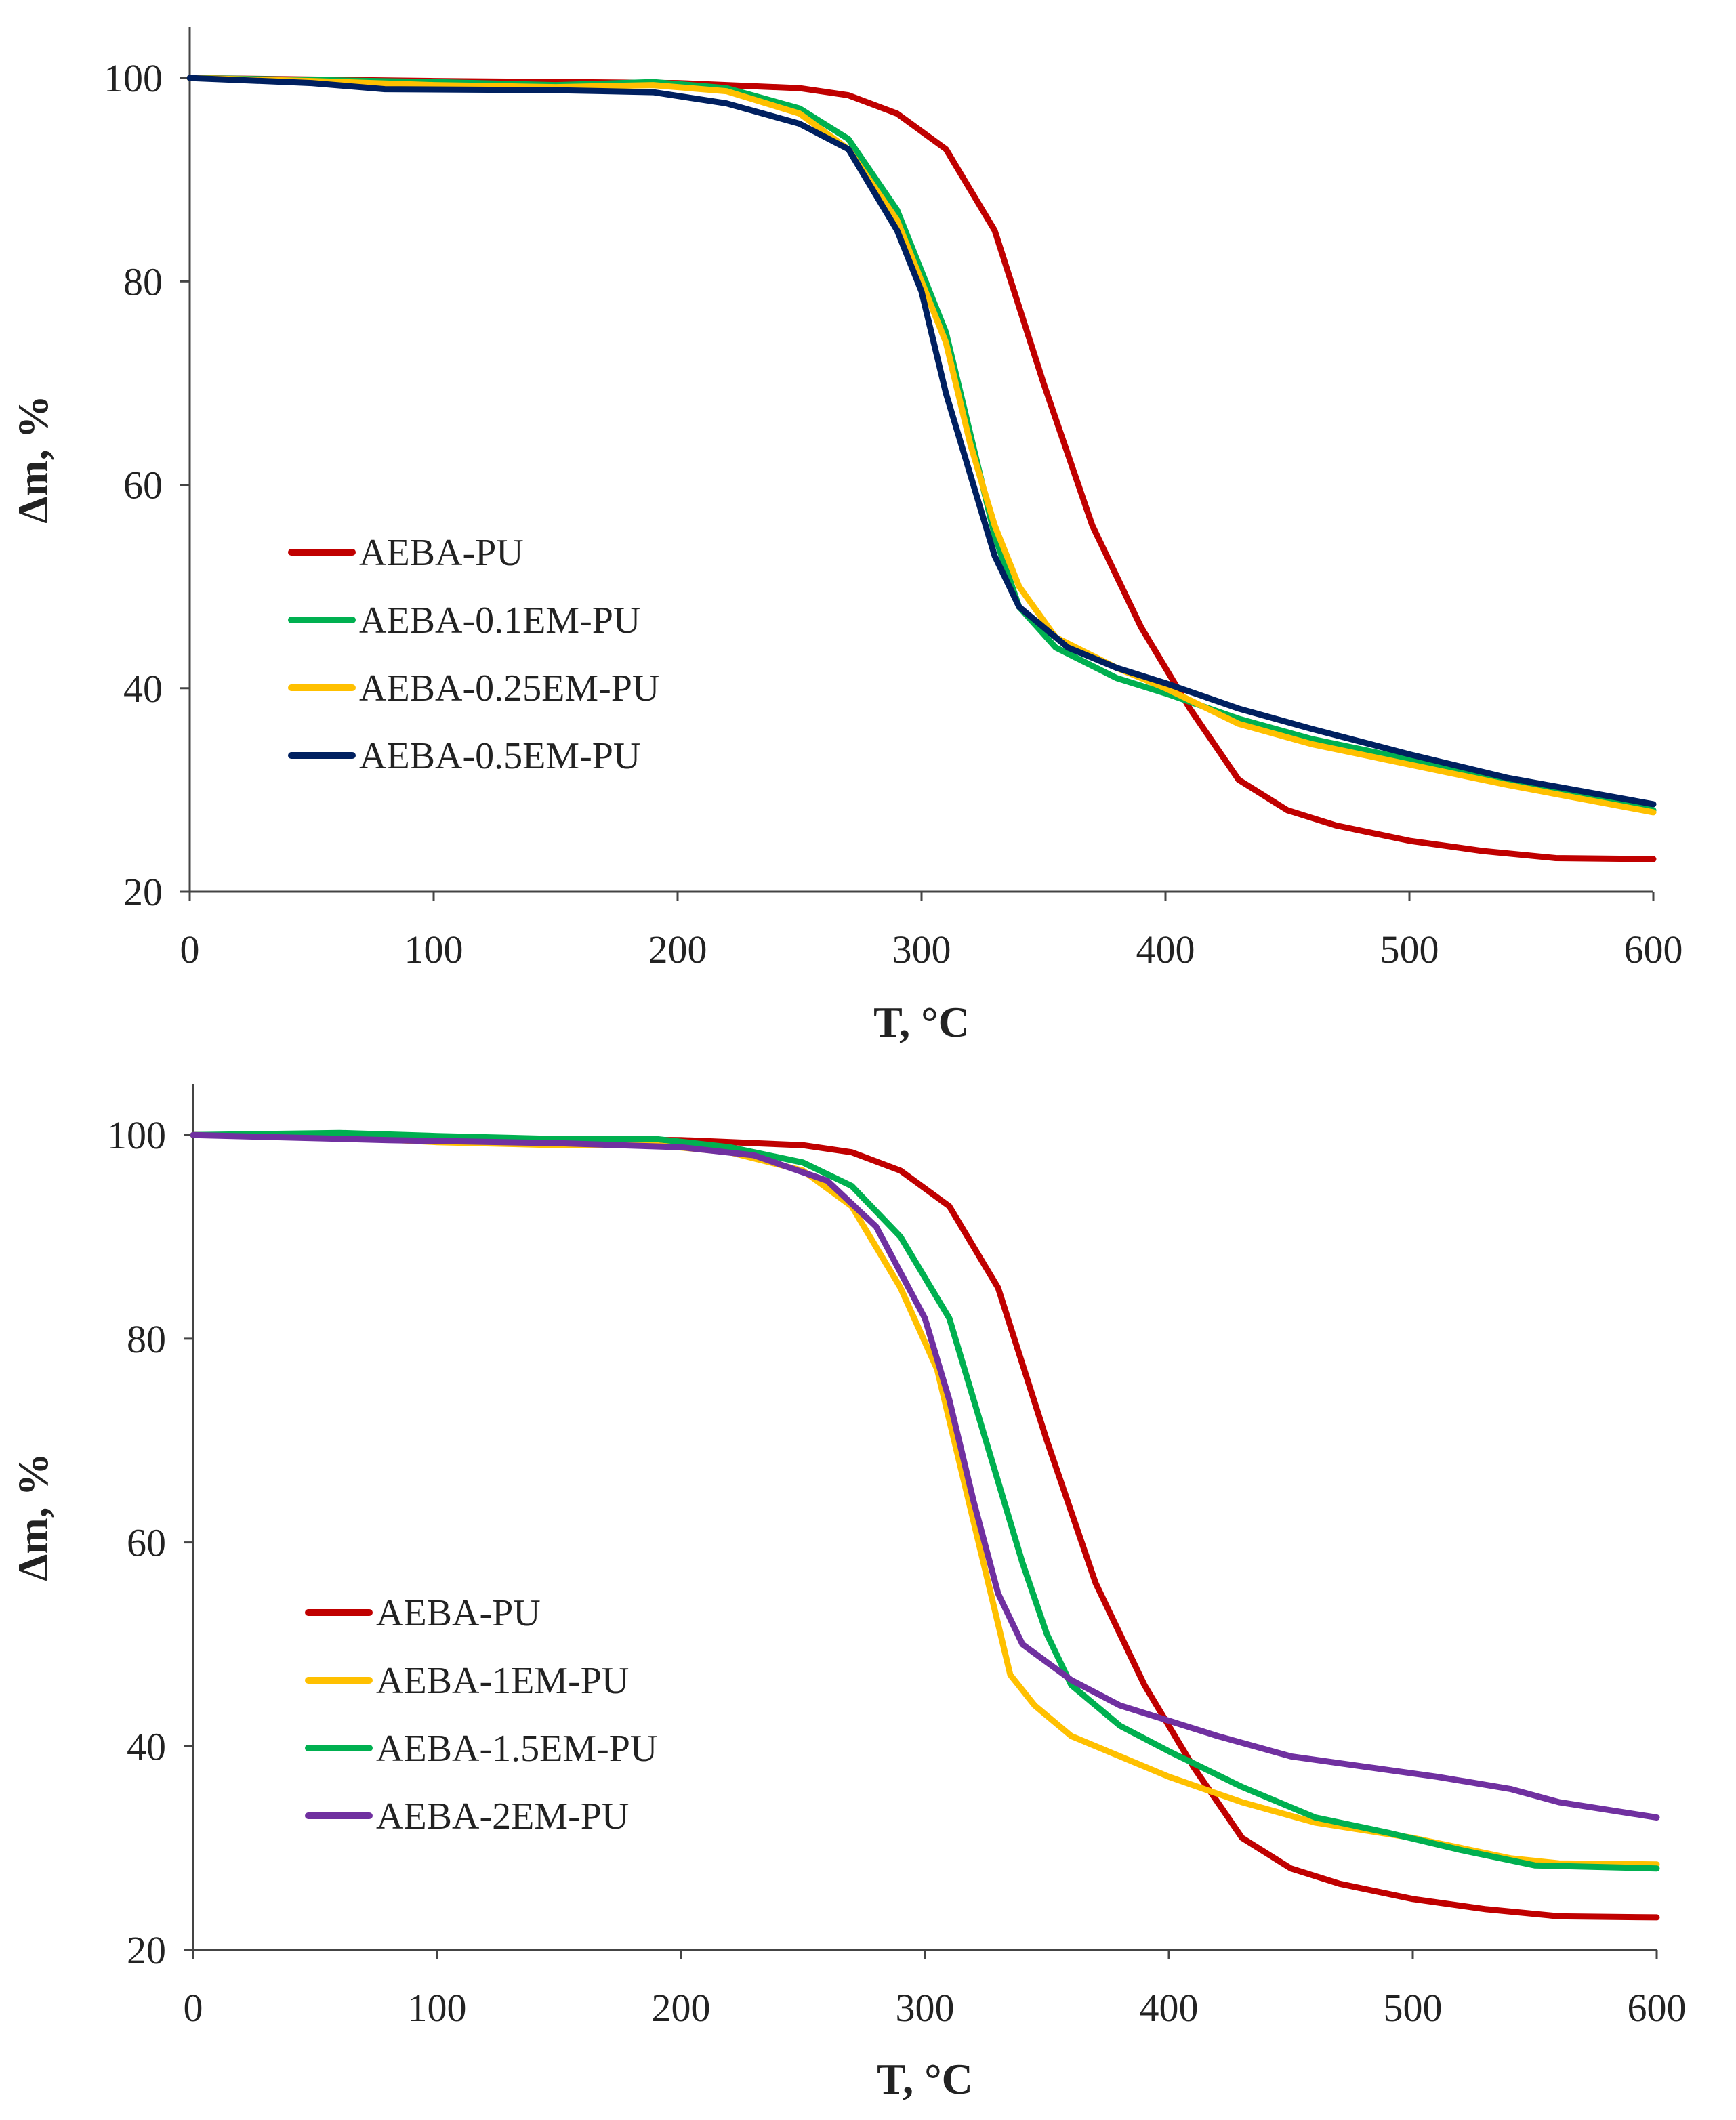 Image resolution: width=1736 pixels, height=2120 pixels. What do you see at coordinates (509, 688) in the screenshot?
I see `legend-label-aeba-0-25em-pu: AEBA-0.25EM-PU` at bounding box center [509, 688].